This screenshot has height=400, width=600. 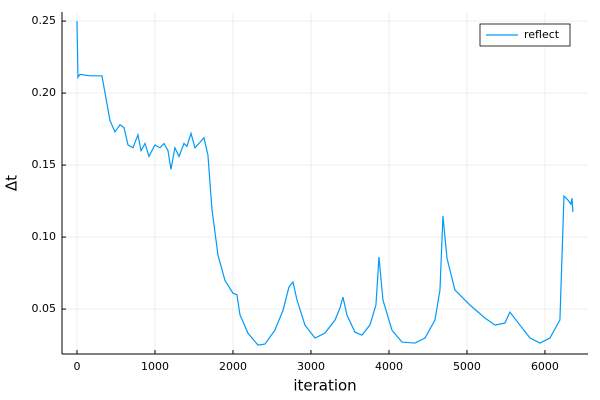 I want to click on x-axis-label: iteration, so click(x=324, y=386).